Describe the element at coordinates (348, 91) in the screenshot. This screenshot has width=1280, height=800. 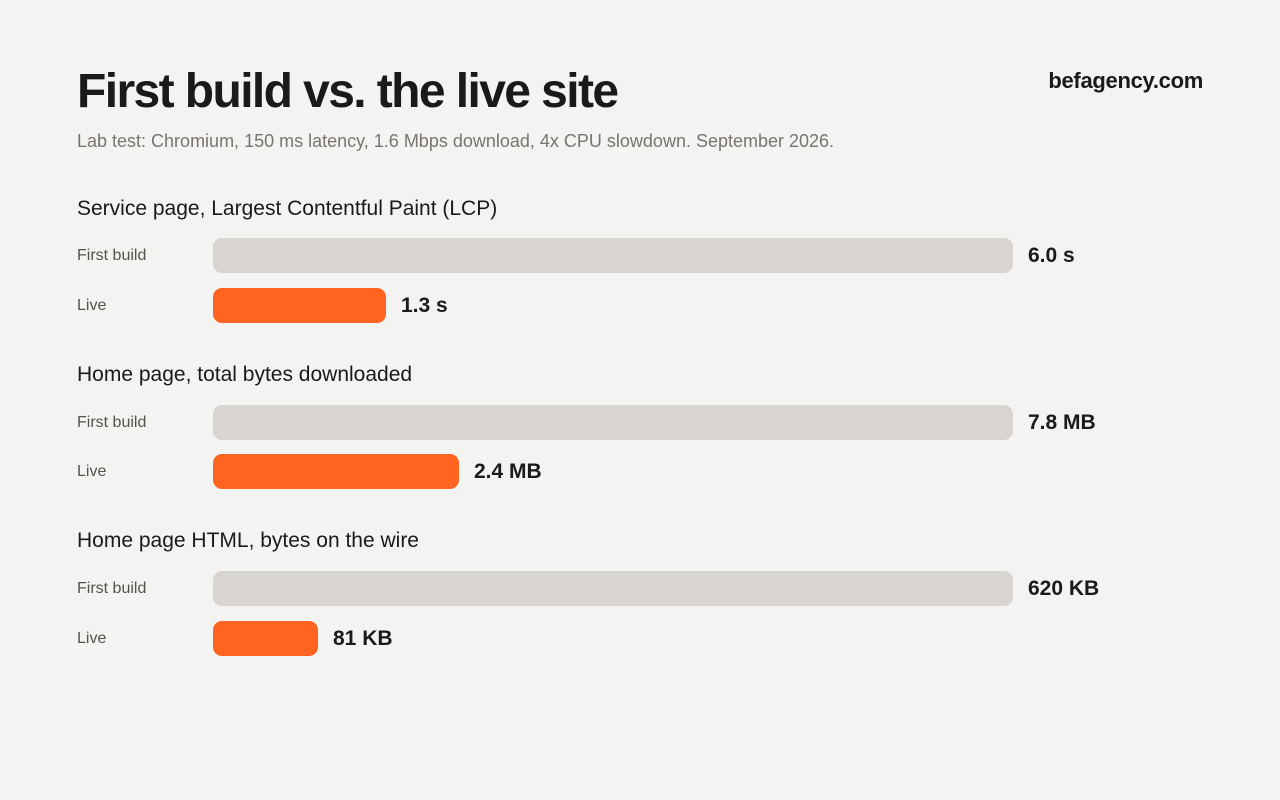
I see `page-title: First build vs. the live site` at that location.